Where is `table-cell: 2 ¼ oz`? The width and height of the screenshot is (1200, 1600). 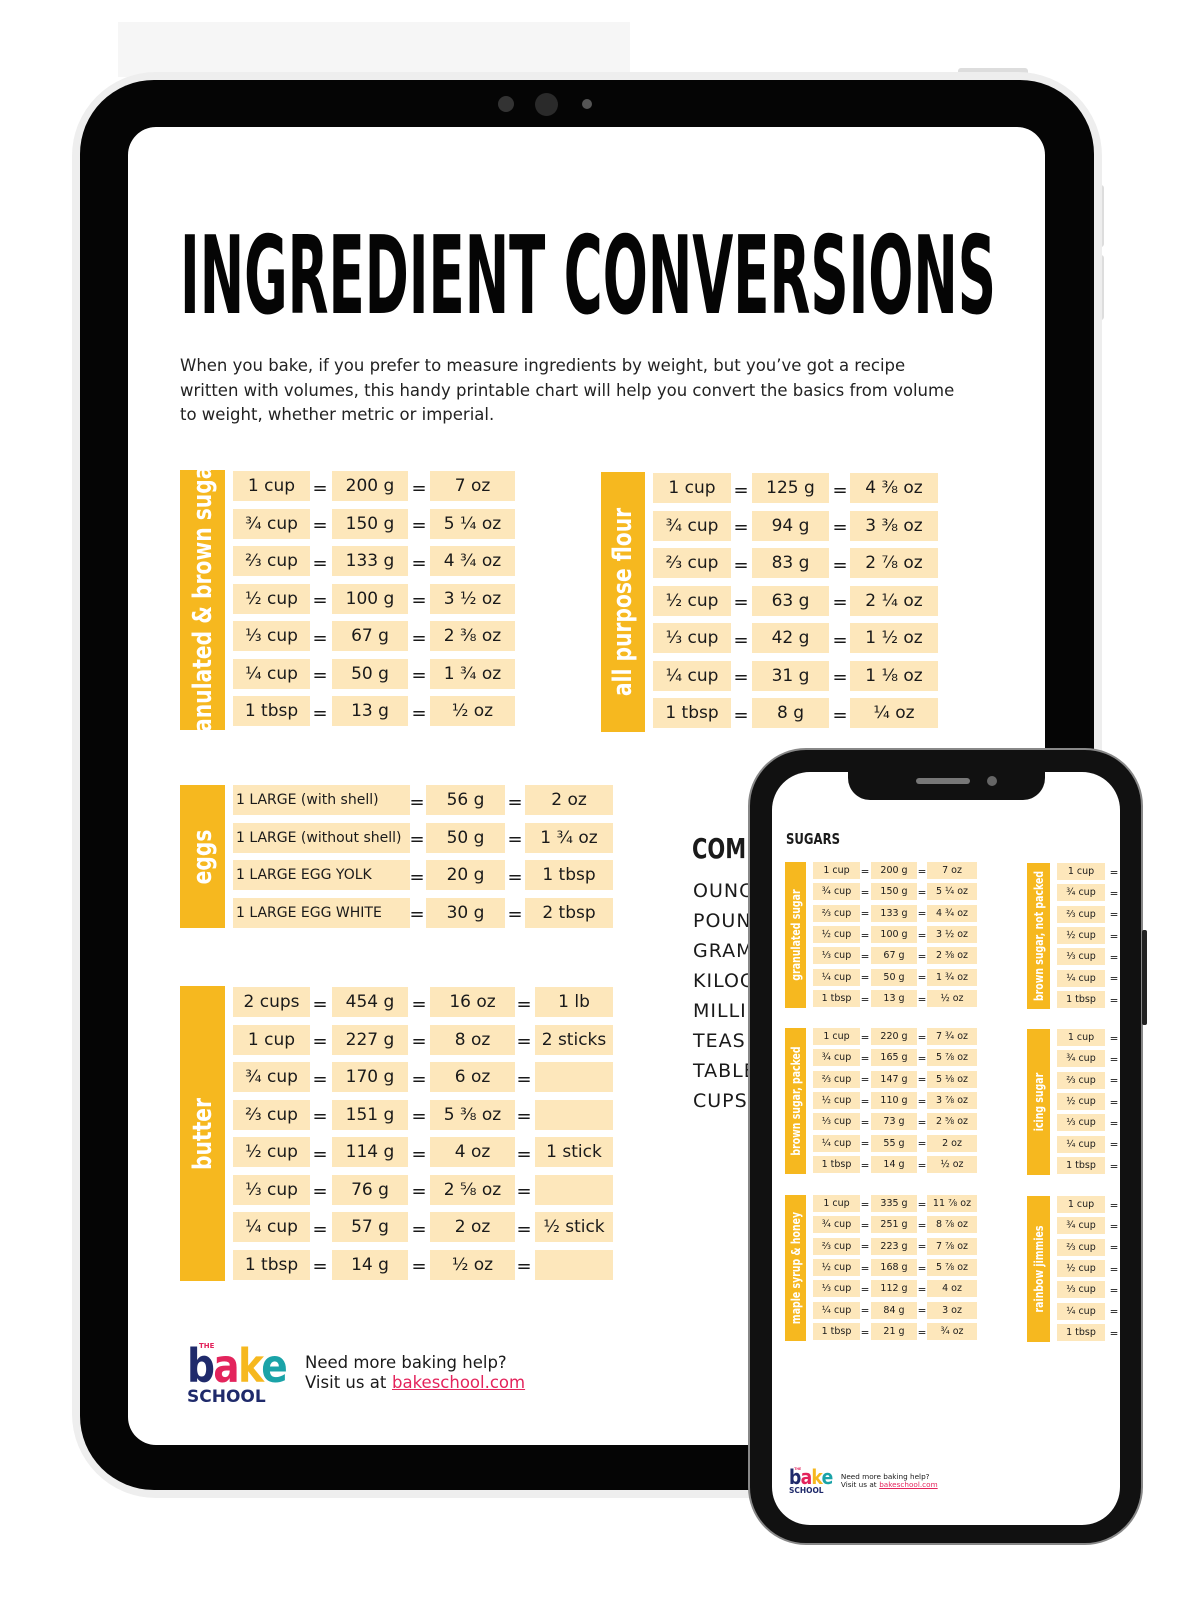 table-cell: 2 ¼ oz is located at coordinates (894, 600).